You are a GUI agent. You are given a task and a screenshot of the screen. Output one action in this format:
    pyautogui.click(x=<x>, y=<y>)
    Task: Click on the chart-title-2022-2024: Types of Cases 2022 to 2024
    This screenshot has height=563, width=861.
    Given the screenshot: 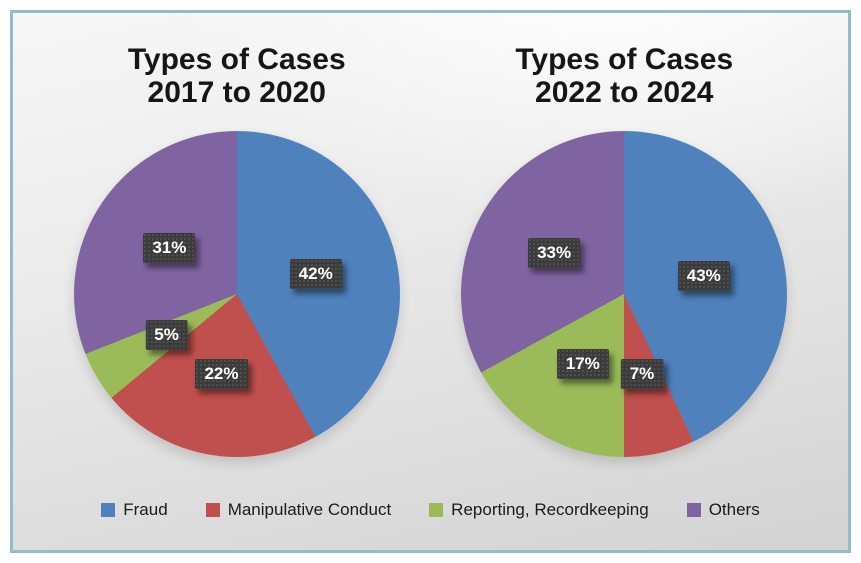 What is the action you would take?
    pyautogui.click(x=624, y=76)
    